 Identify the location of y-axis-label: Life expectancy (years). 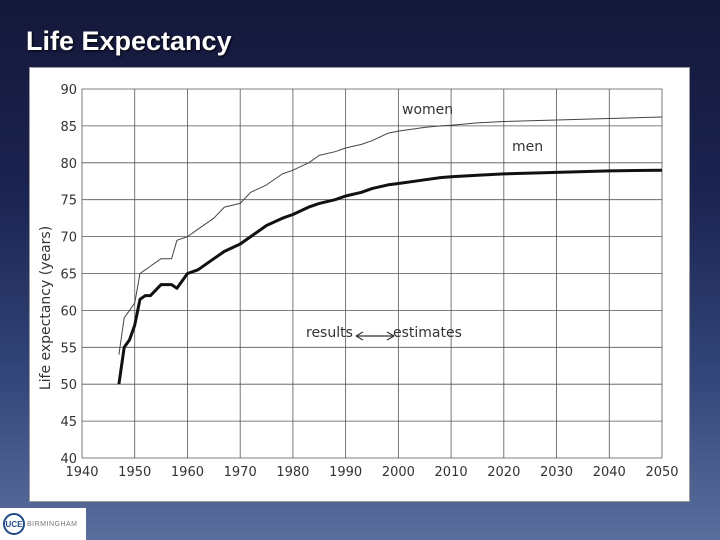
(46, 308).